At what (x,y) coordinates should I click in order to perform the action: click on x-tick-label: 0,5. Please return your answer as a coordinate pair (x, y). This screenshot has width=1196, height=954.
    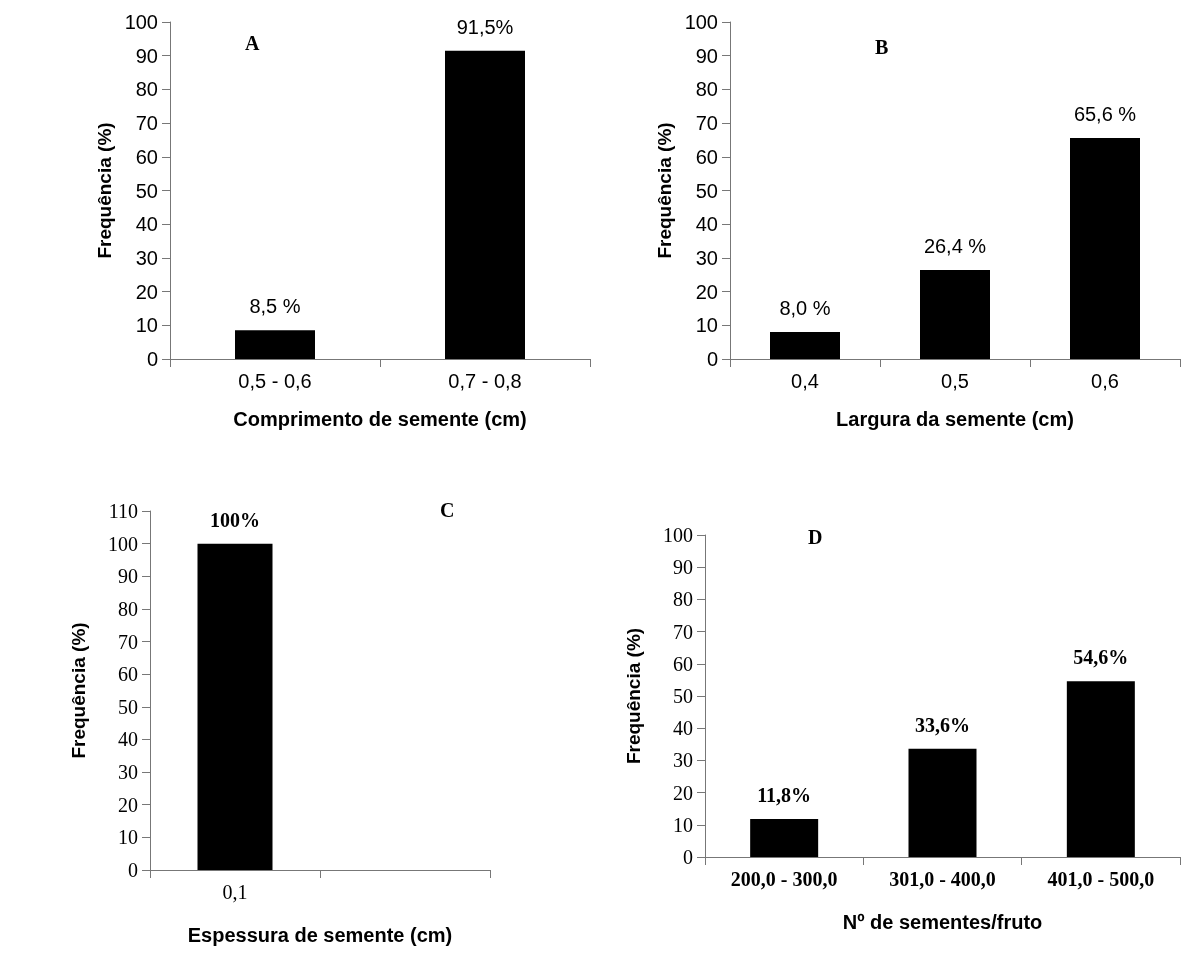
    Looking at the image, I should click on (955, 381).